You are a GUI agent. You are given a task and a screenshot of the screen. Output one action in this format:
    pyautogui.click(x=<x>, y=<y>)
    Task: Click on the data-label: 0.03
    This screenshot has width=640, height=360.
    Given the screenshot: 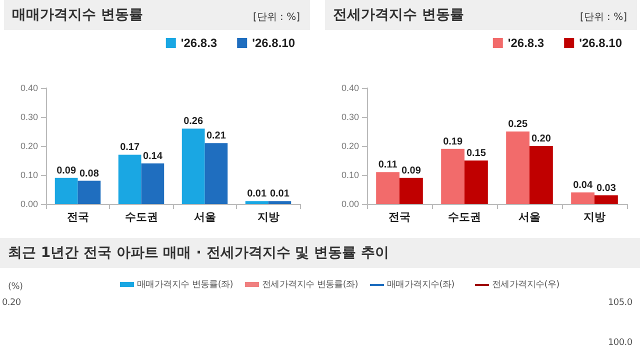 What is the action you would take?
    pyautogui.click(x=606, y=188)
    